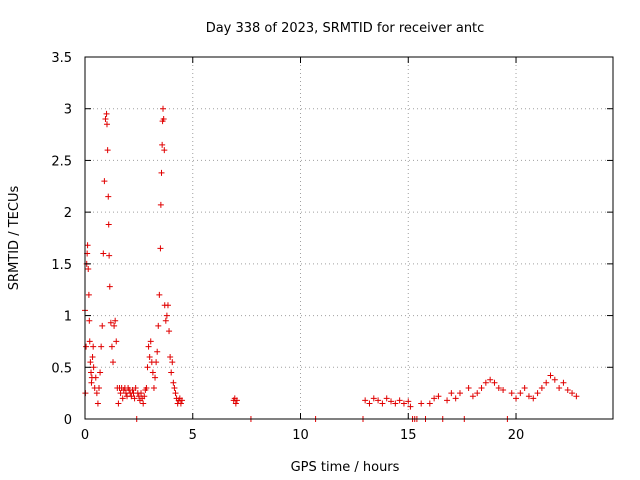  I want to click on y-tick-label: 0, so click(68, 420).